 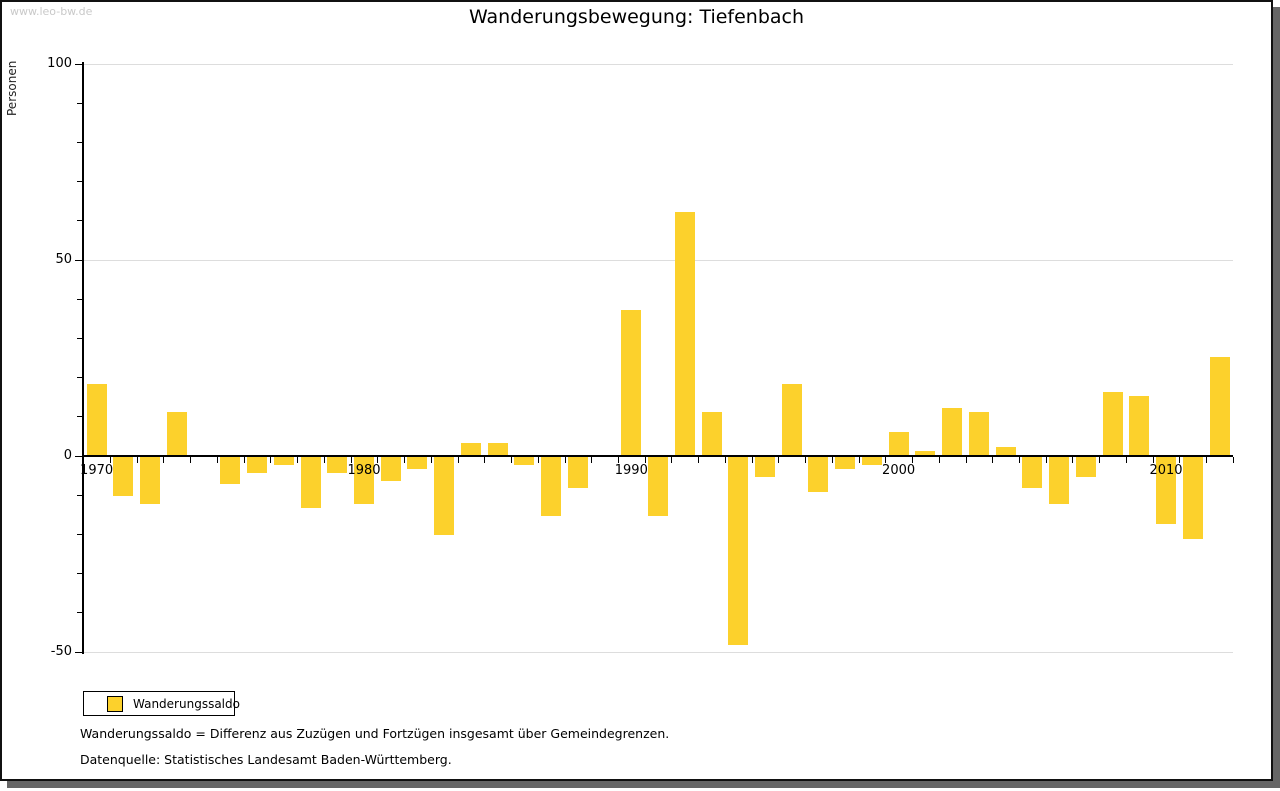 I want to click on bar-1988, so click(x=577, y=473).